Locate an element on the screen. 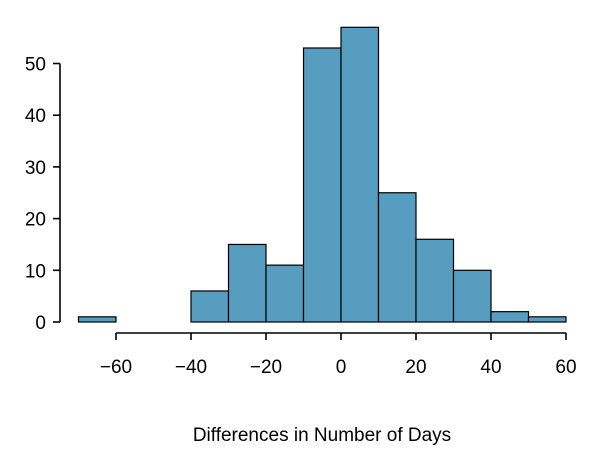  y-axis: 0 10 20 30 40 50 is located at coordinates (43, 194).